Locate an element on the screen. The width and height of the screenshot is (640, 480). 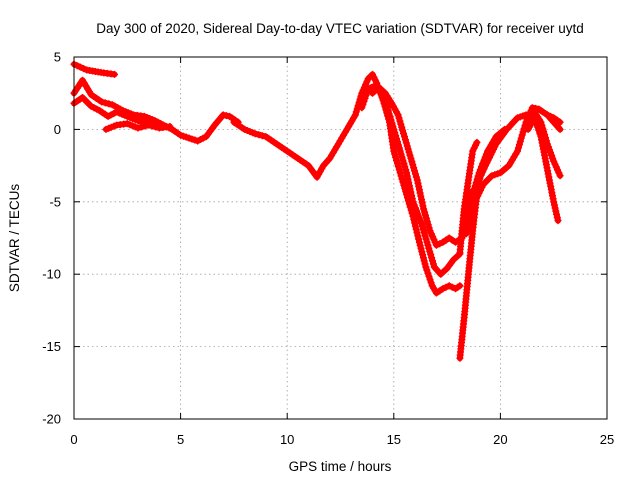
x-tick-label: 15 is located at coordinates (394, 439).